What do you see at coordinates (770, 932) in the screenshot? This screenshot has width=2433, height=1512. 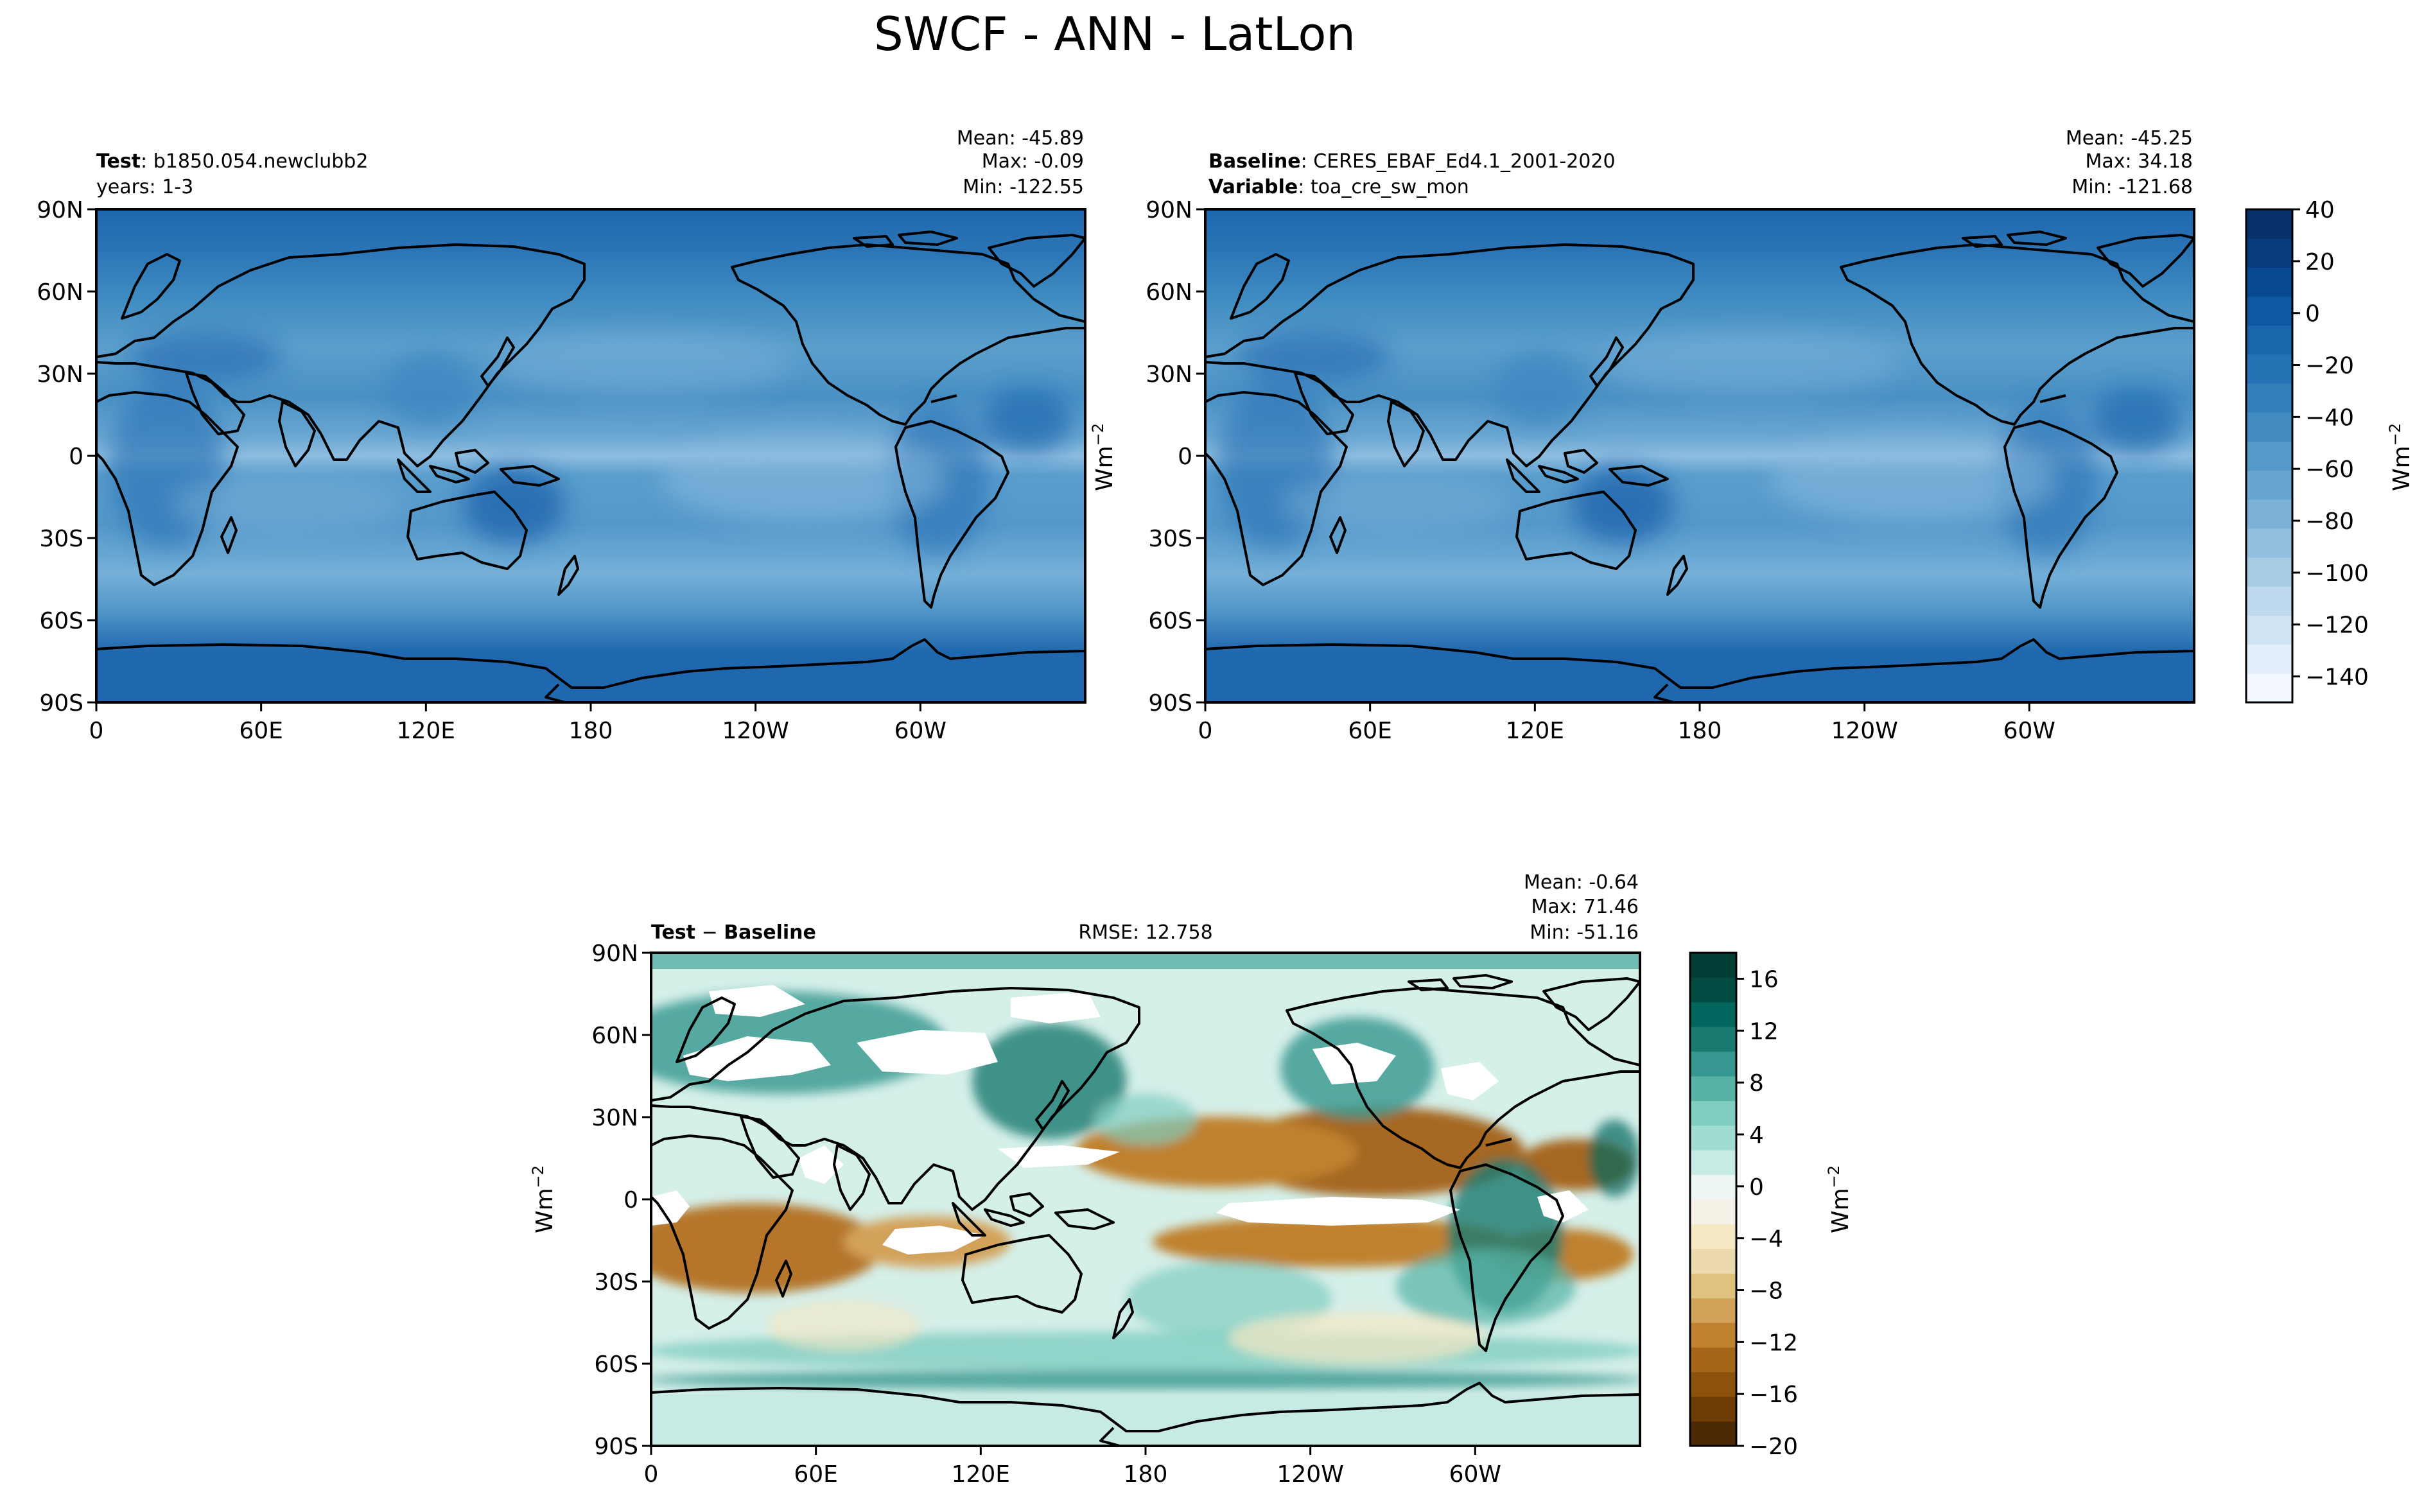 I see `difference-label-key2: Baseline` at bounding box center [770, 932].